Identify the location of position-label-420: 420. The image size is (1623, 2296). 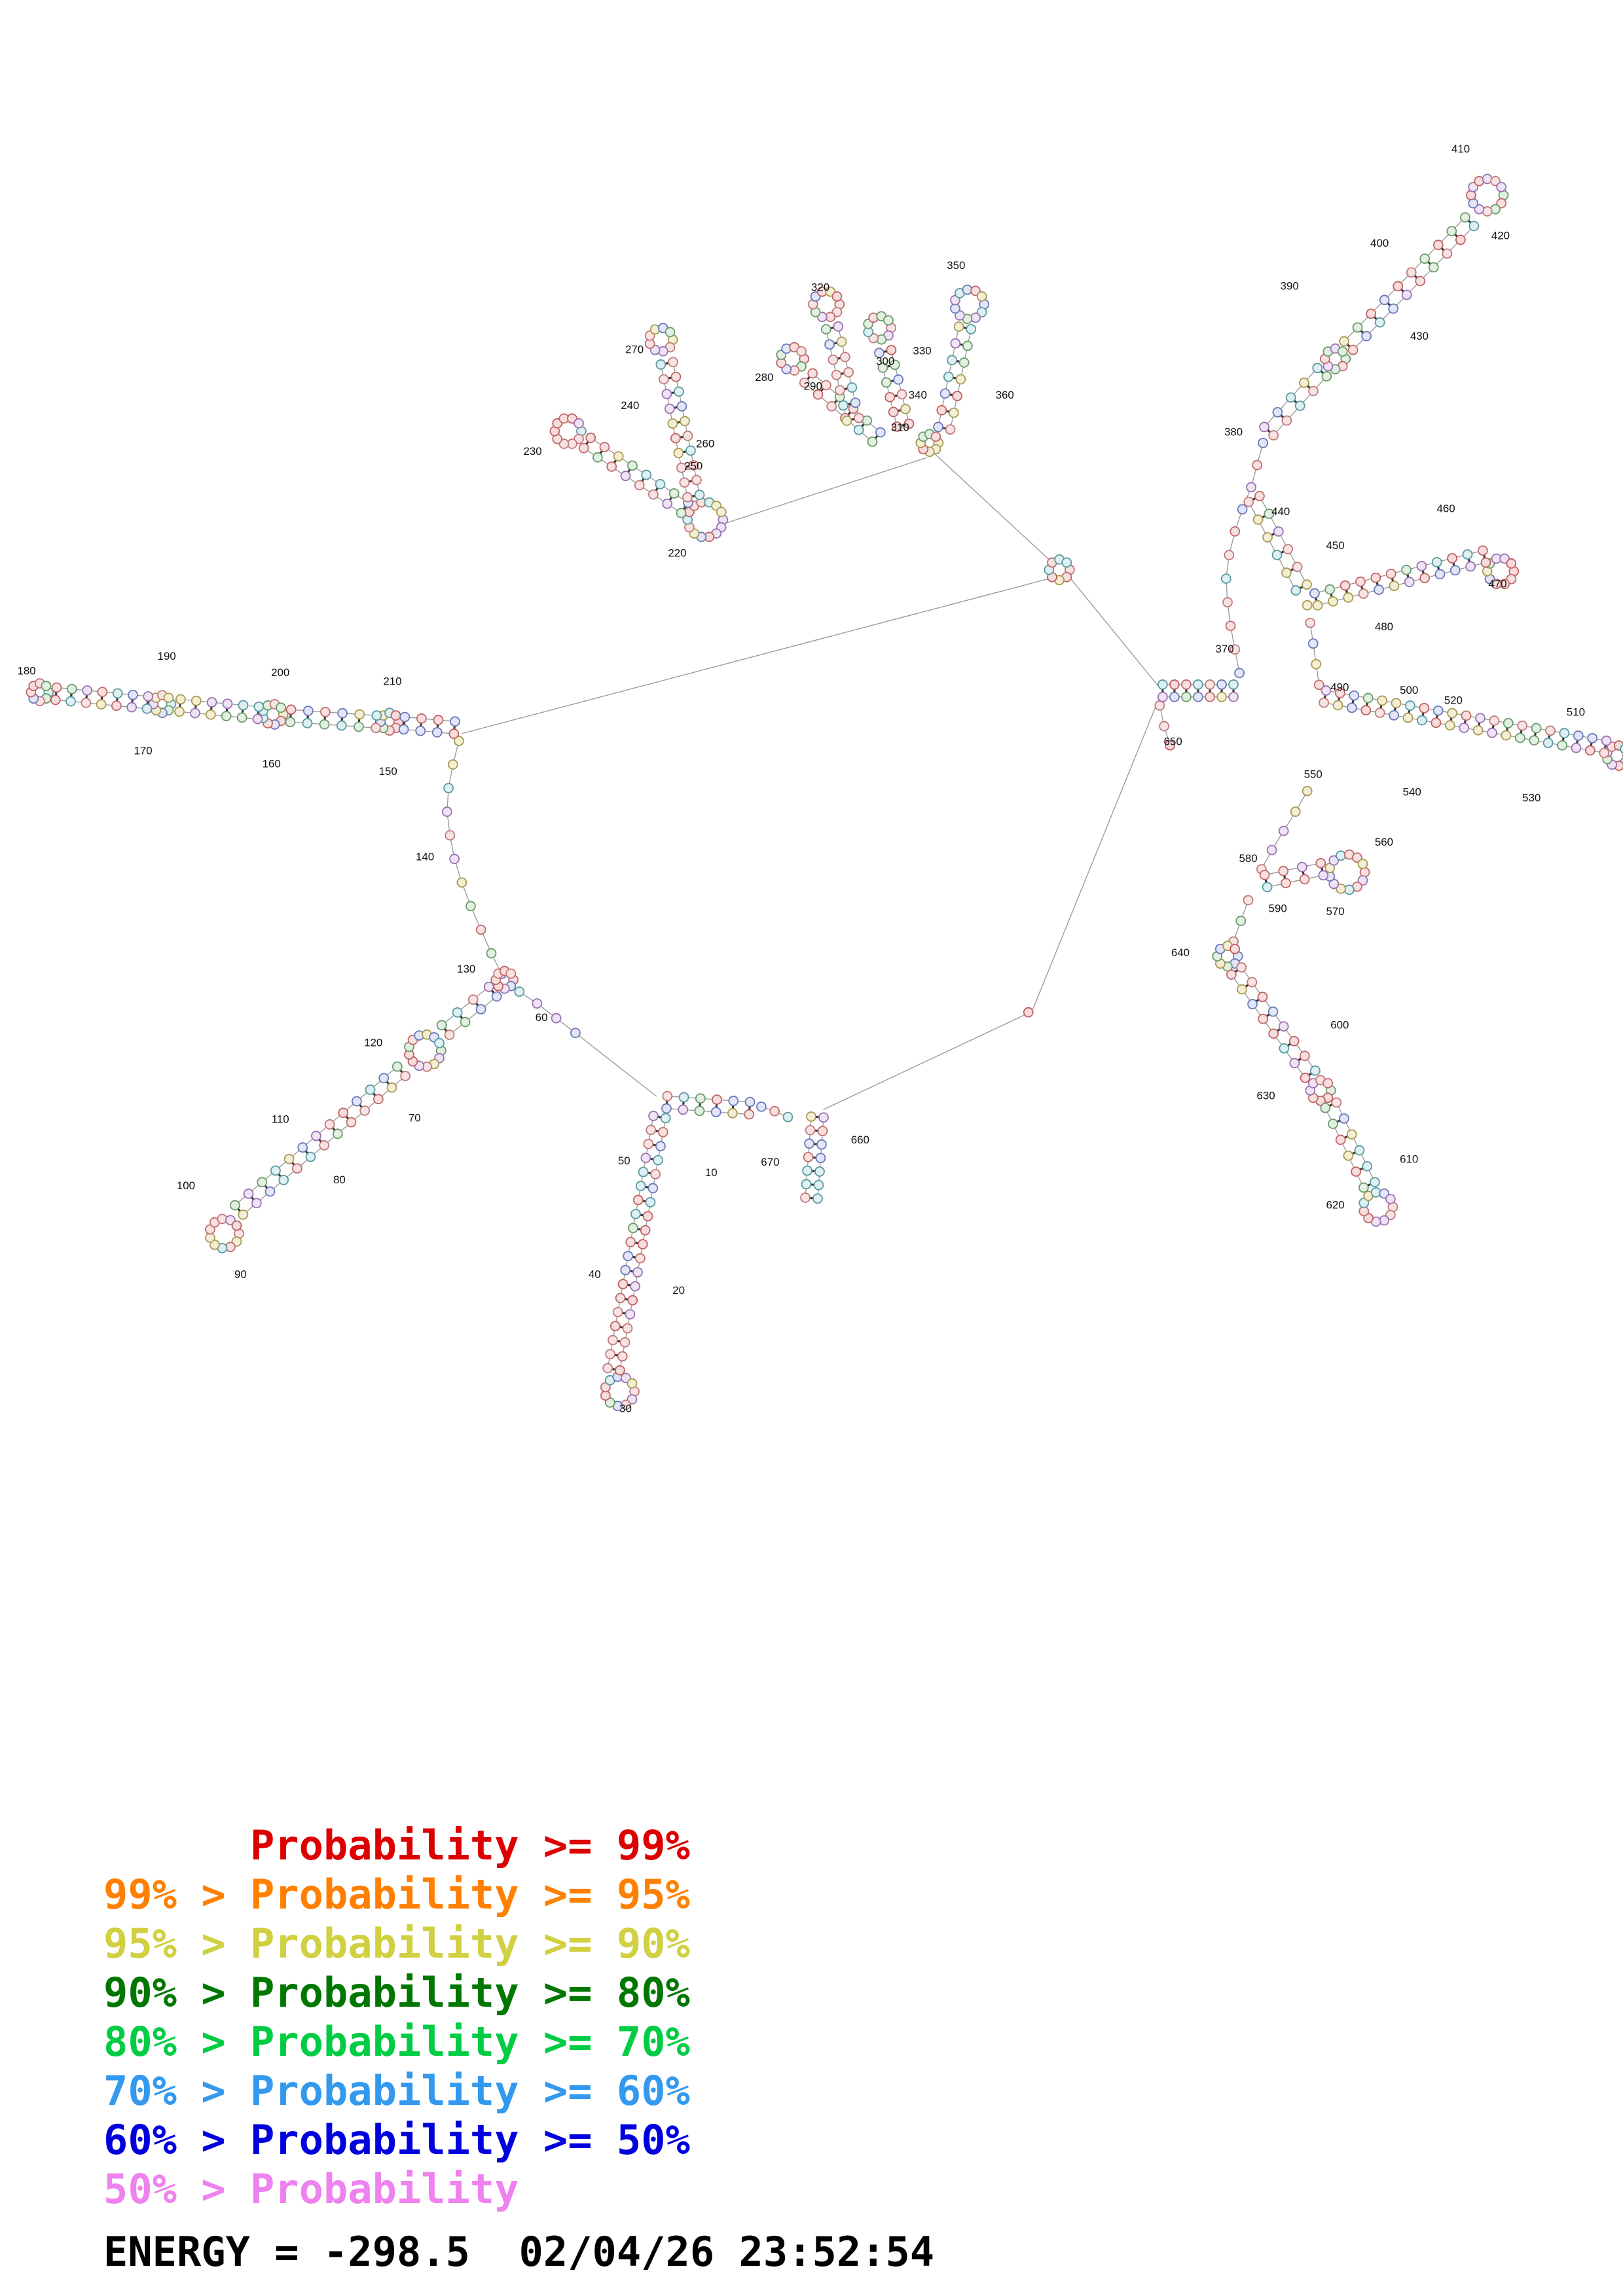
(1500, 236).